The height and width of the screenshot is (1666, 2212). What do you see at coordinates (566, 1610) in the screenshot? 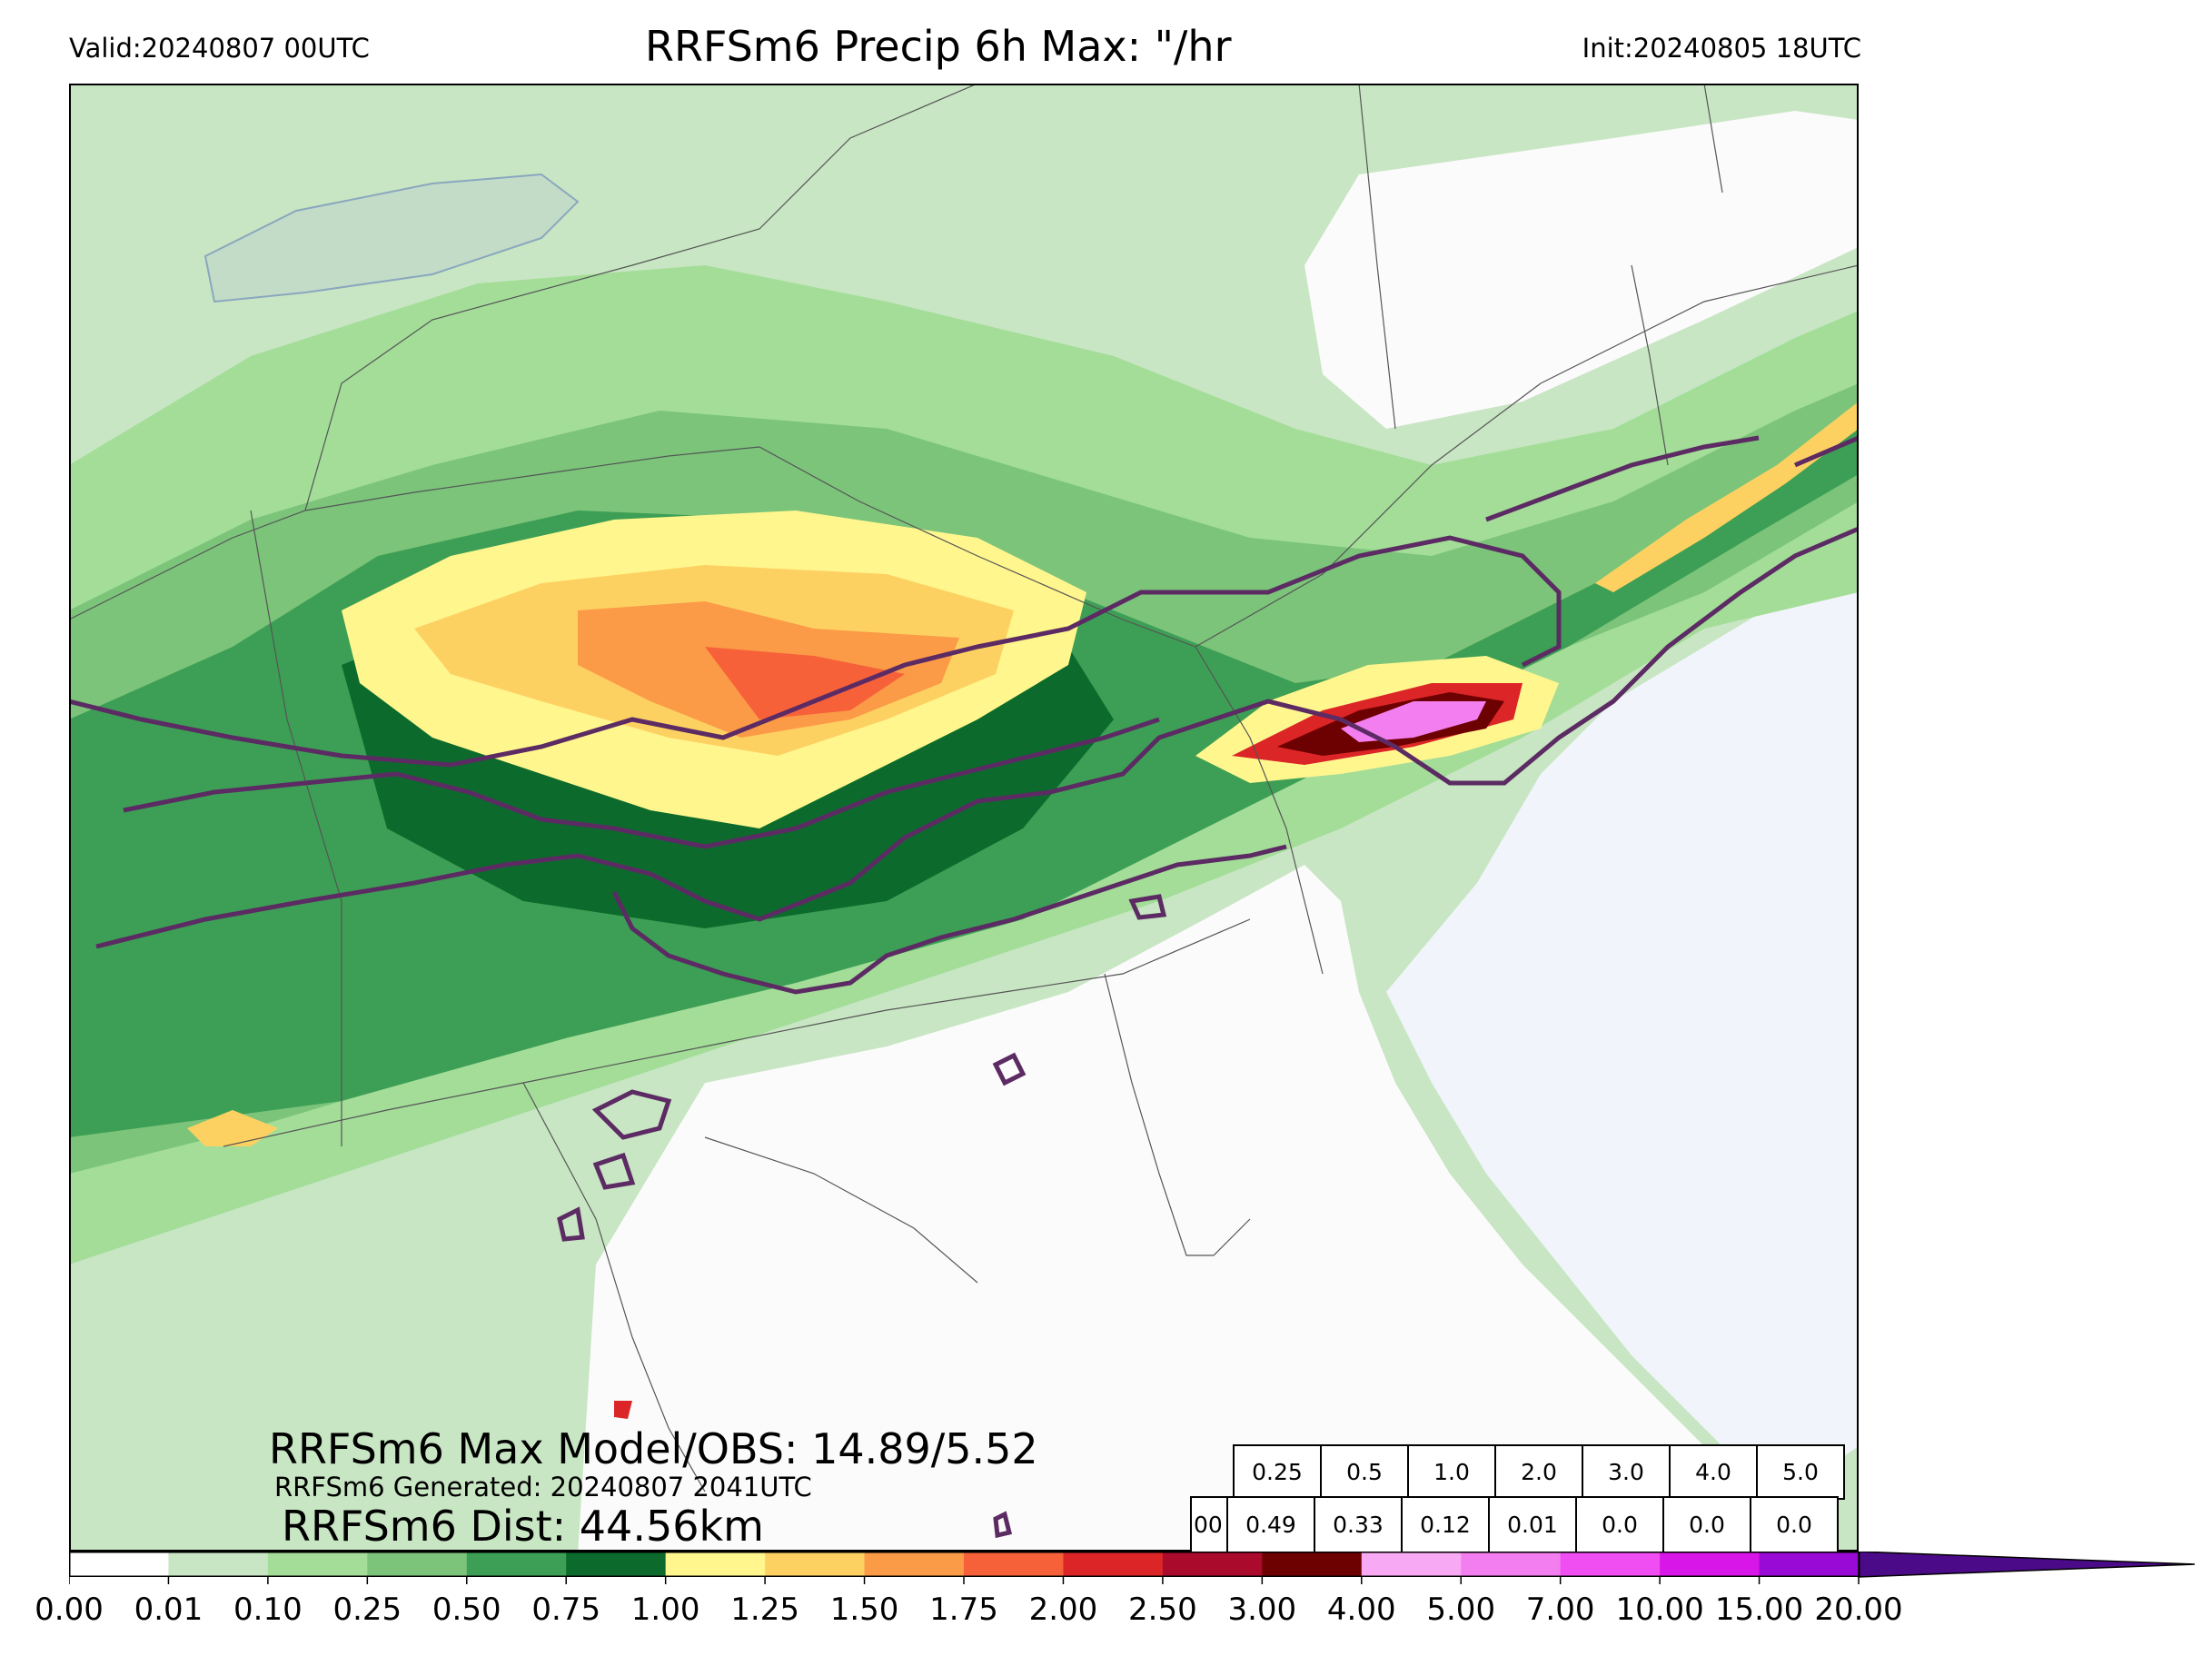
I see `colorbar-tick-label: 0.75` at bounding box center [566, 1610].